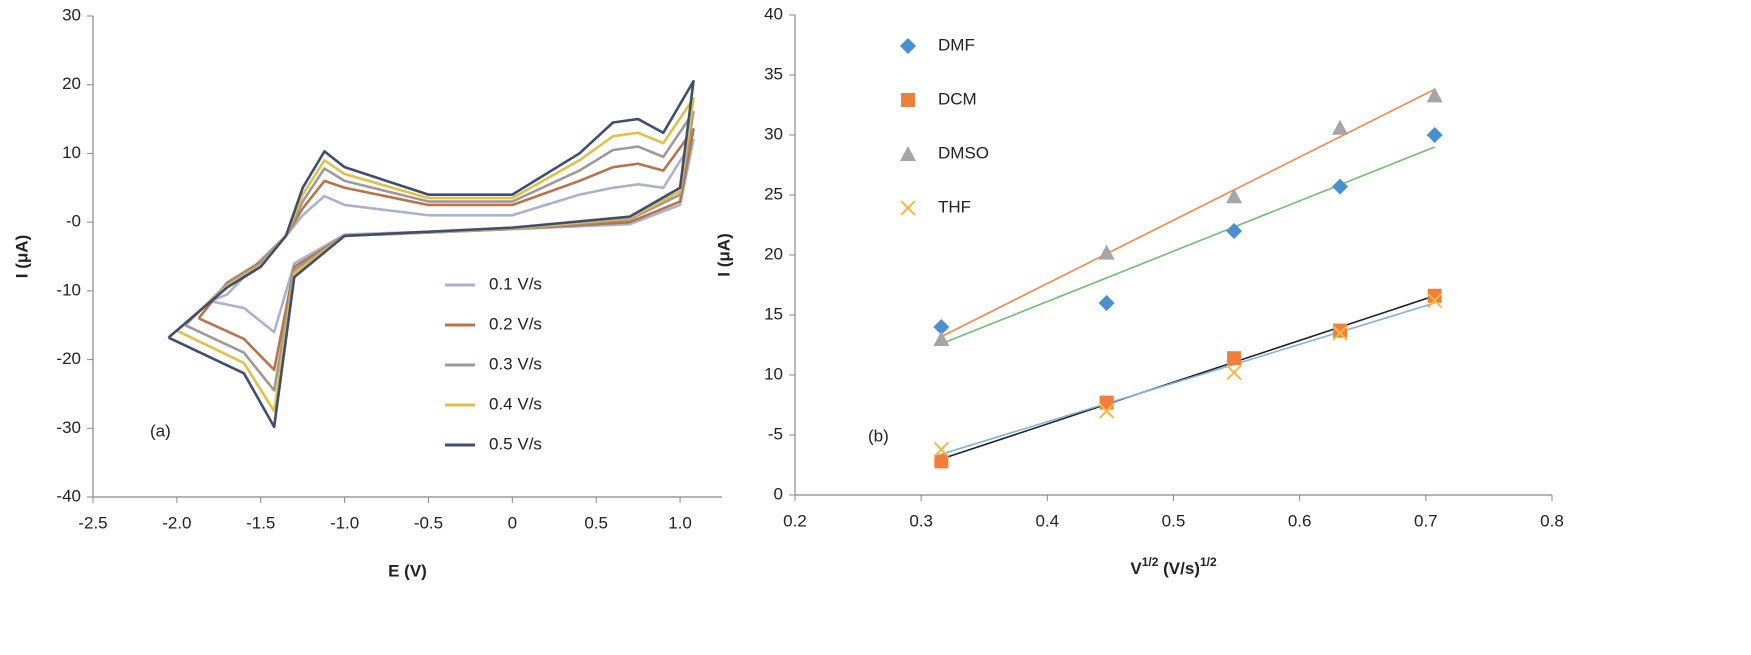 The width and height of the screenshot is (1751, 655). Describe the element at coordinates (92, 522) in the screenshot. I see `x-tick-label: -2.5` at that location.